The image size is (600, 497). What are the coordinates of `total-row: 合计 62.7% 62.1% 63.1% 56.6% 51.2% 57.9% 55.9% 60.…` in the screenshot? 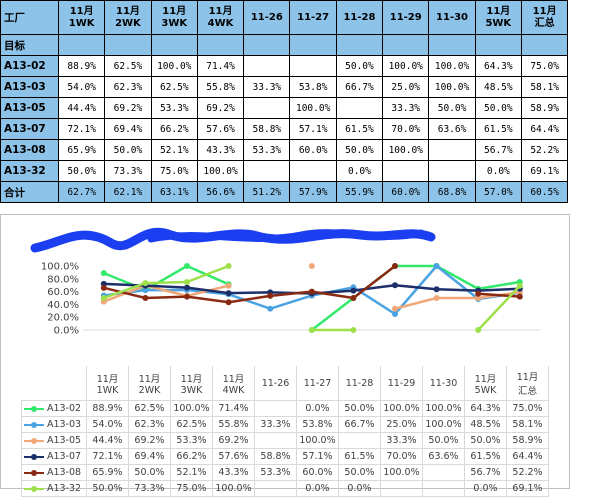 It's located at (284, 192).